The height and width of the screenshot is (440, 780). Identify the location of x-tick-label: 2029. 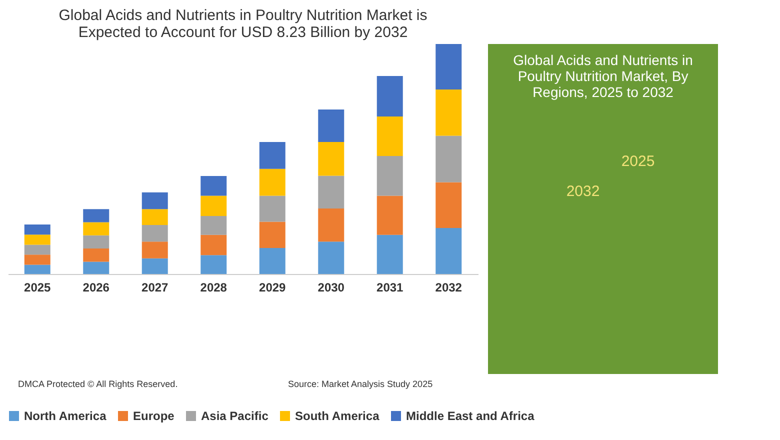
(272, 287).